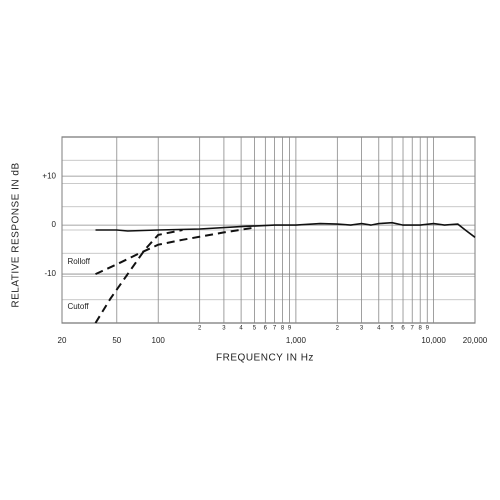  I want to click on x-tick-label: 20,000, so click(475, 340).